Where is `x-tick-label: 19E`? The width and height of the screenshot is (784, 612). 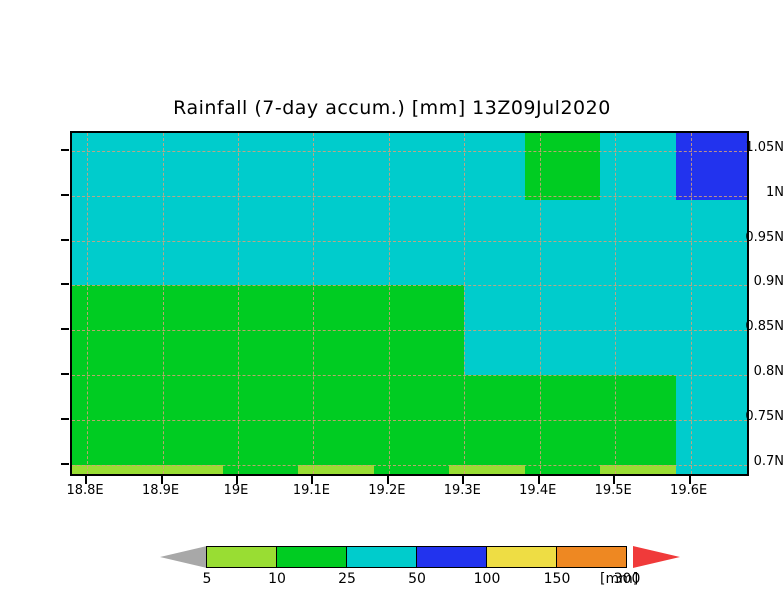
x-tick-label: 19E is located at coordinates (236, 490).